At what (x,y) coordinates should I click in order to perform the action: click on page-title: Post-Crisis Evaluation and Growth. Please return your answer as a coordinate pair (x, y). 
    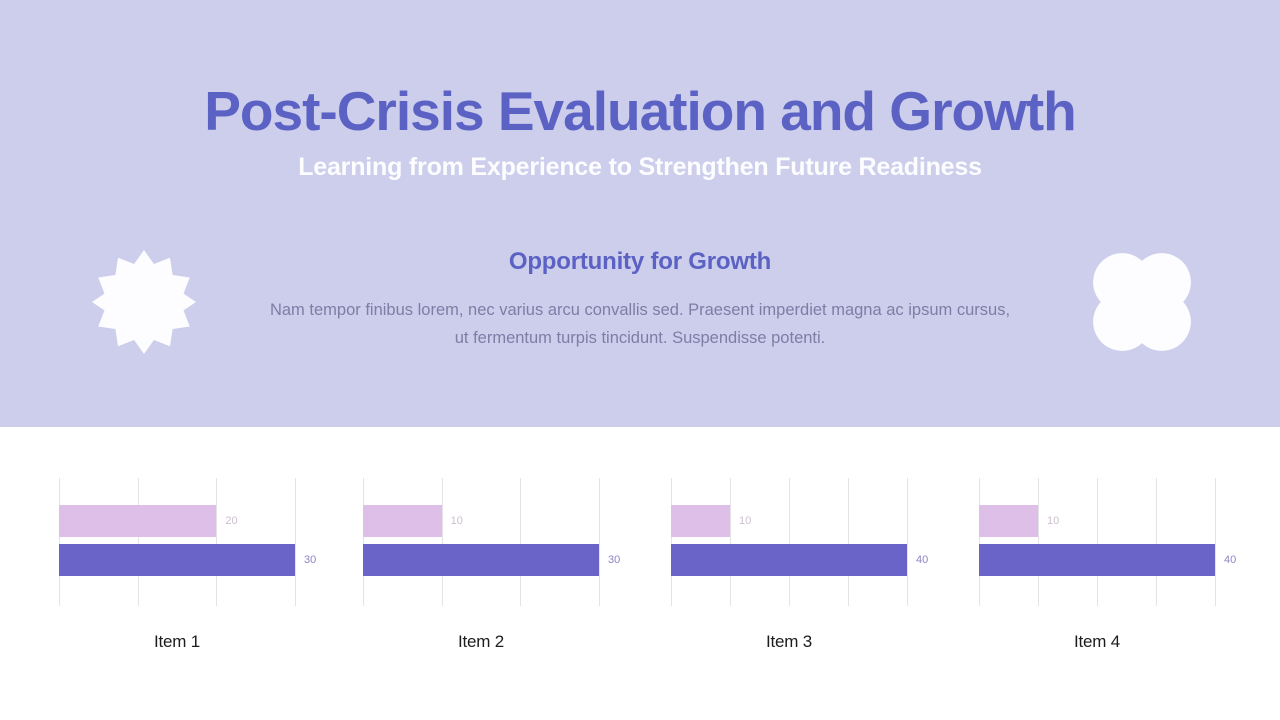
    Looking at the image, I should click on (640, 111).